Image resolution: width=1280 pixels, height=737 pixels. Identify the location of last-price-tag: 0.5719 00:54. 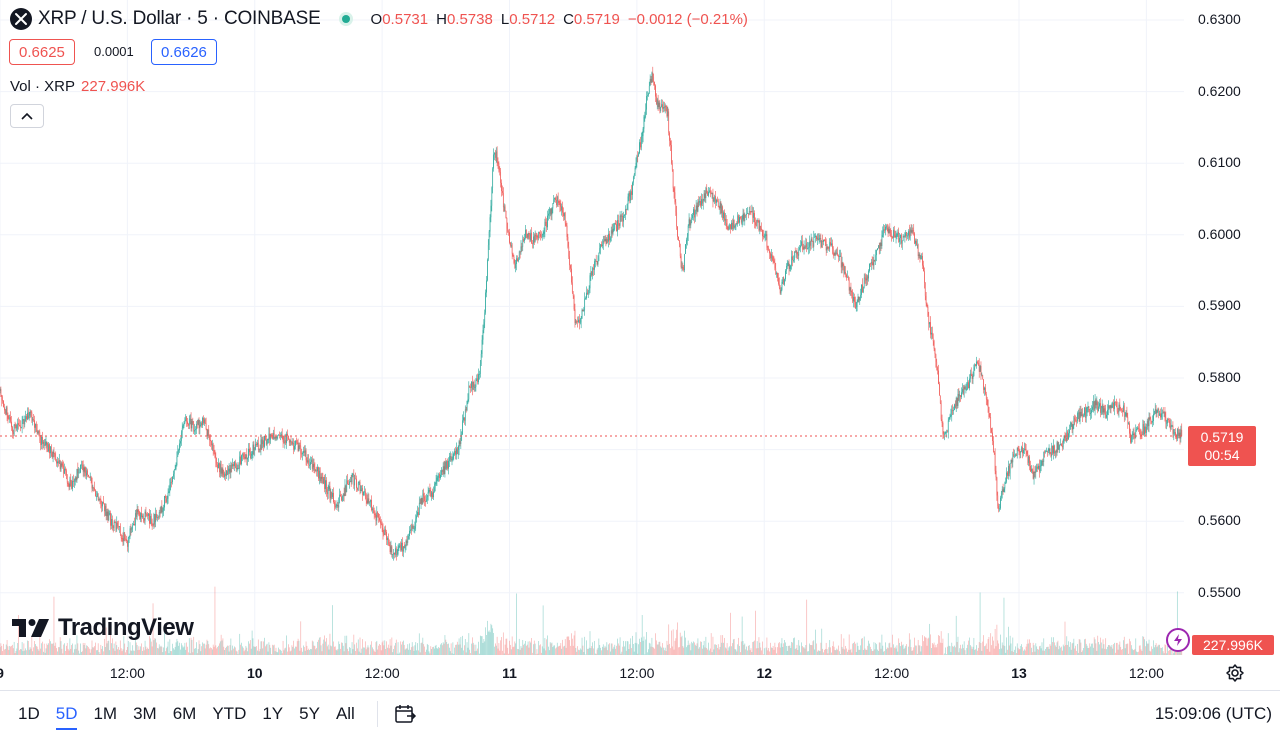
(1222, 446).